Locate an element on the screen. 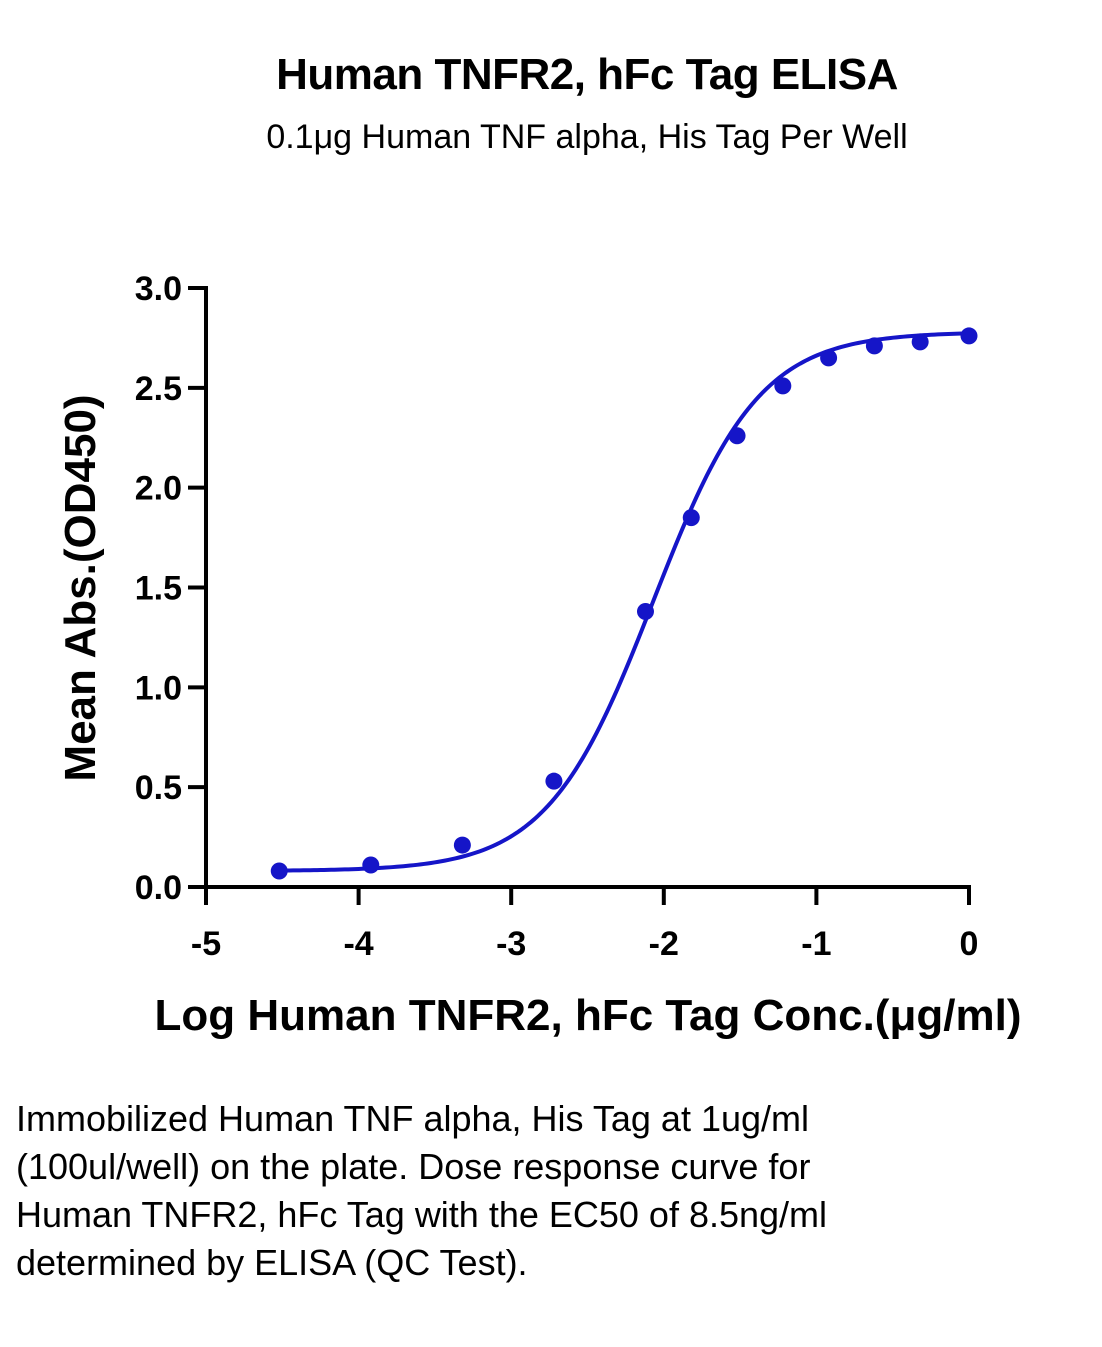 This screenshot has height=1347, width=1102. x-tick-label: -3 is located at coordinates (511, 944).